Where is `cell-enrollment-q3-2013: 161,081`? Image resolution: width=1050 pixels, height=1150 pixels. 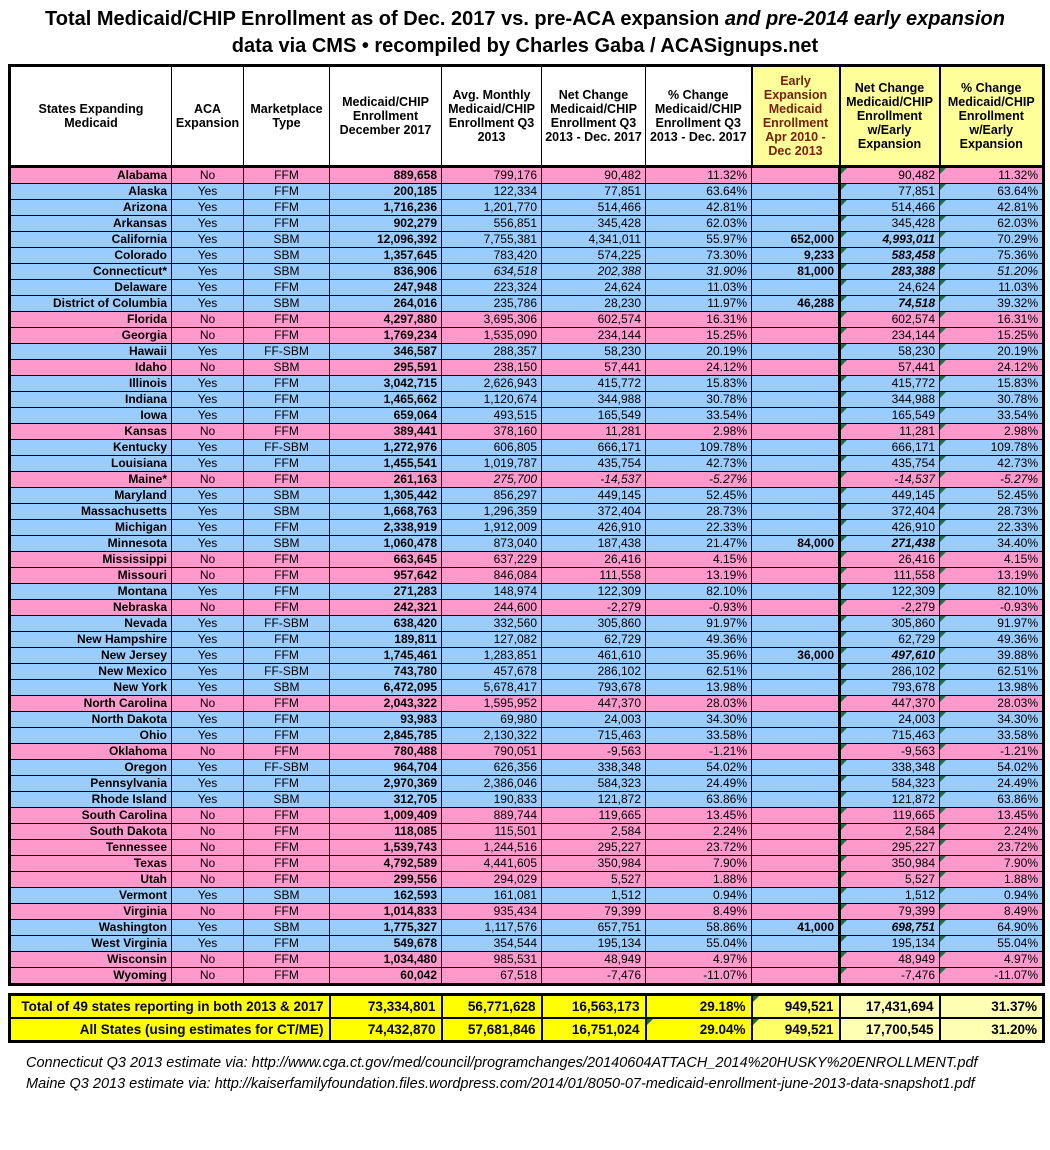
cell-enrollment-q3-2013: 161,081 is located at coordinates (491, 895).